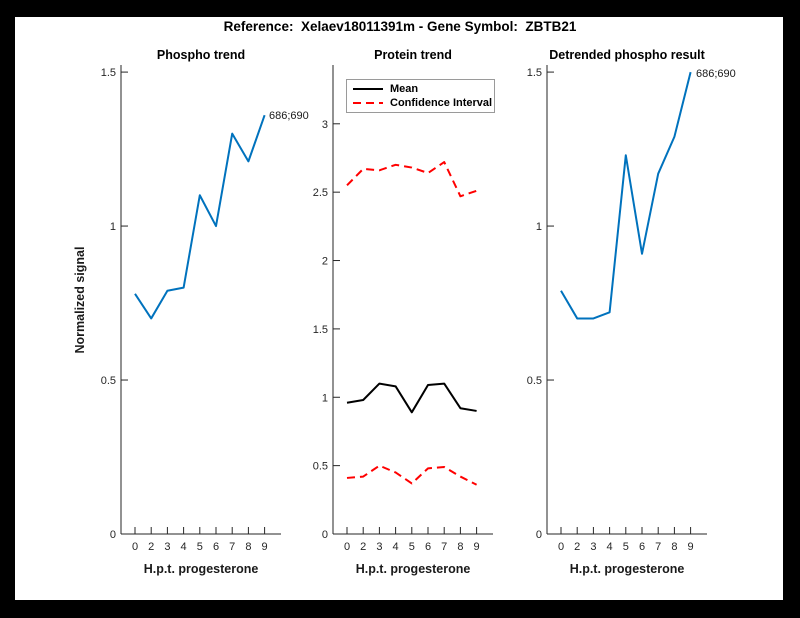  Describe the element at coordinates (404, 88) in the screenshot. I see `legend-mean-label: Mean` at that location.